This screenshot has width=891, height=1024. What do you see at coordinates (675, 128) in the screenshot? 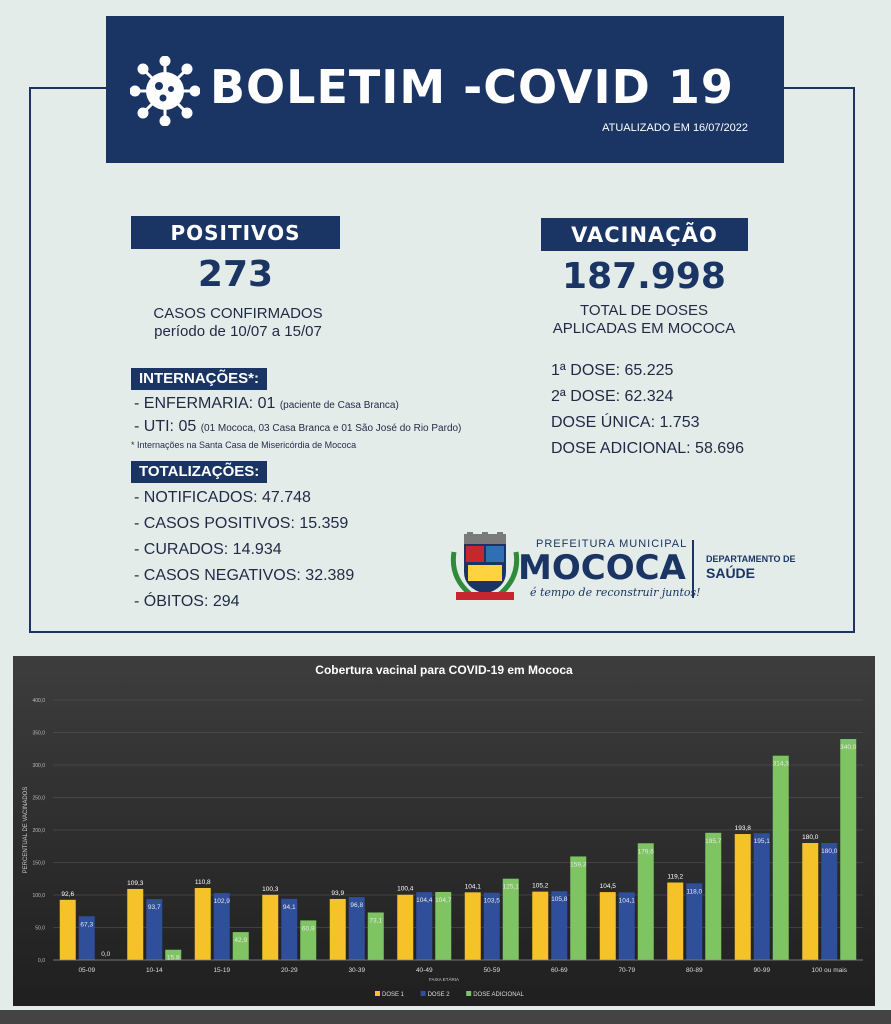
I see `updated-date: ATUALIZADO EM 16/07/2022` at bounding box center [675, 128].